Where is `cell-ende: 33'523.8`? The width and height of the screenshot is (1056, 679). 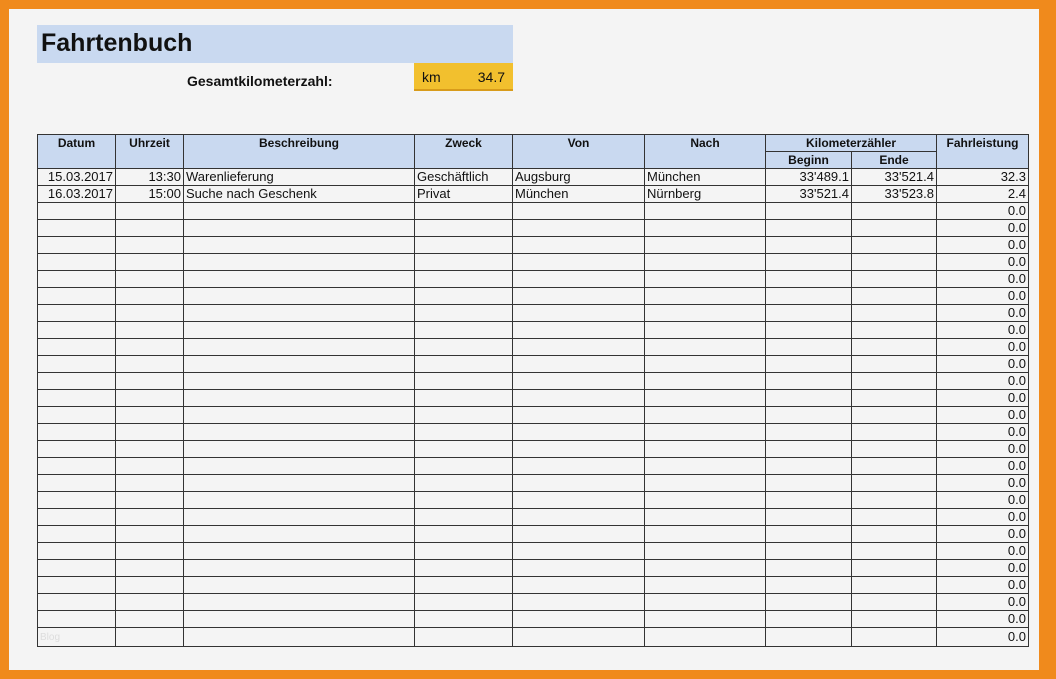
cell-ende: 33'523.8 is located at coordinates (894, 194).